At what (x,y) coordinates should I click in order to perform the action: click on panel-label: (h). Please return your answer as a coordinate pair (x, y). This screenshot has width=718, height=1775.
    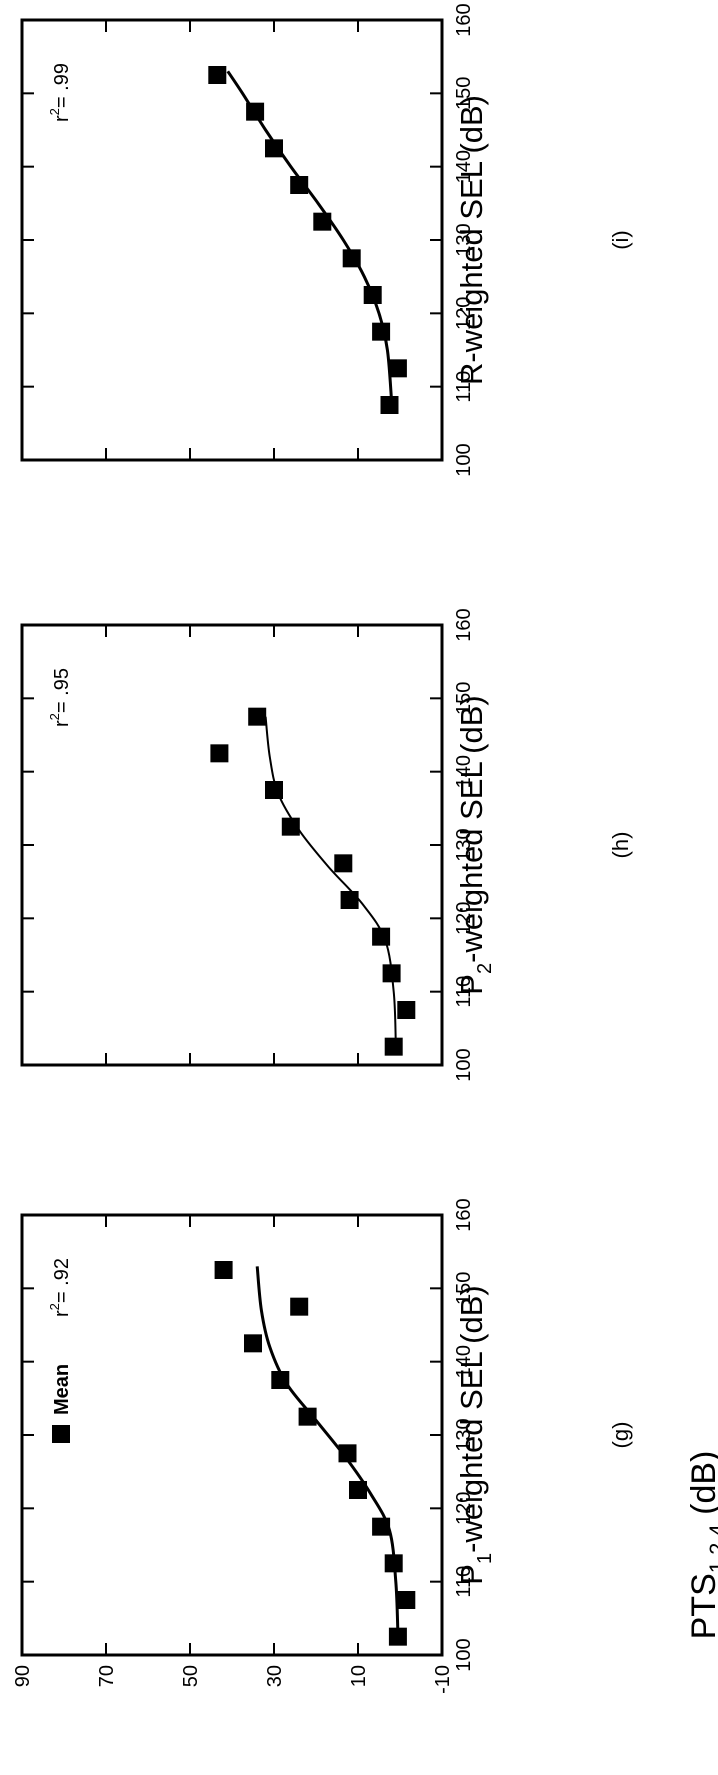
    Looking at the image, I should click on (620, 845).